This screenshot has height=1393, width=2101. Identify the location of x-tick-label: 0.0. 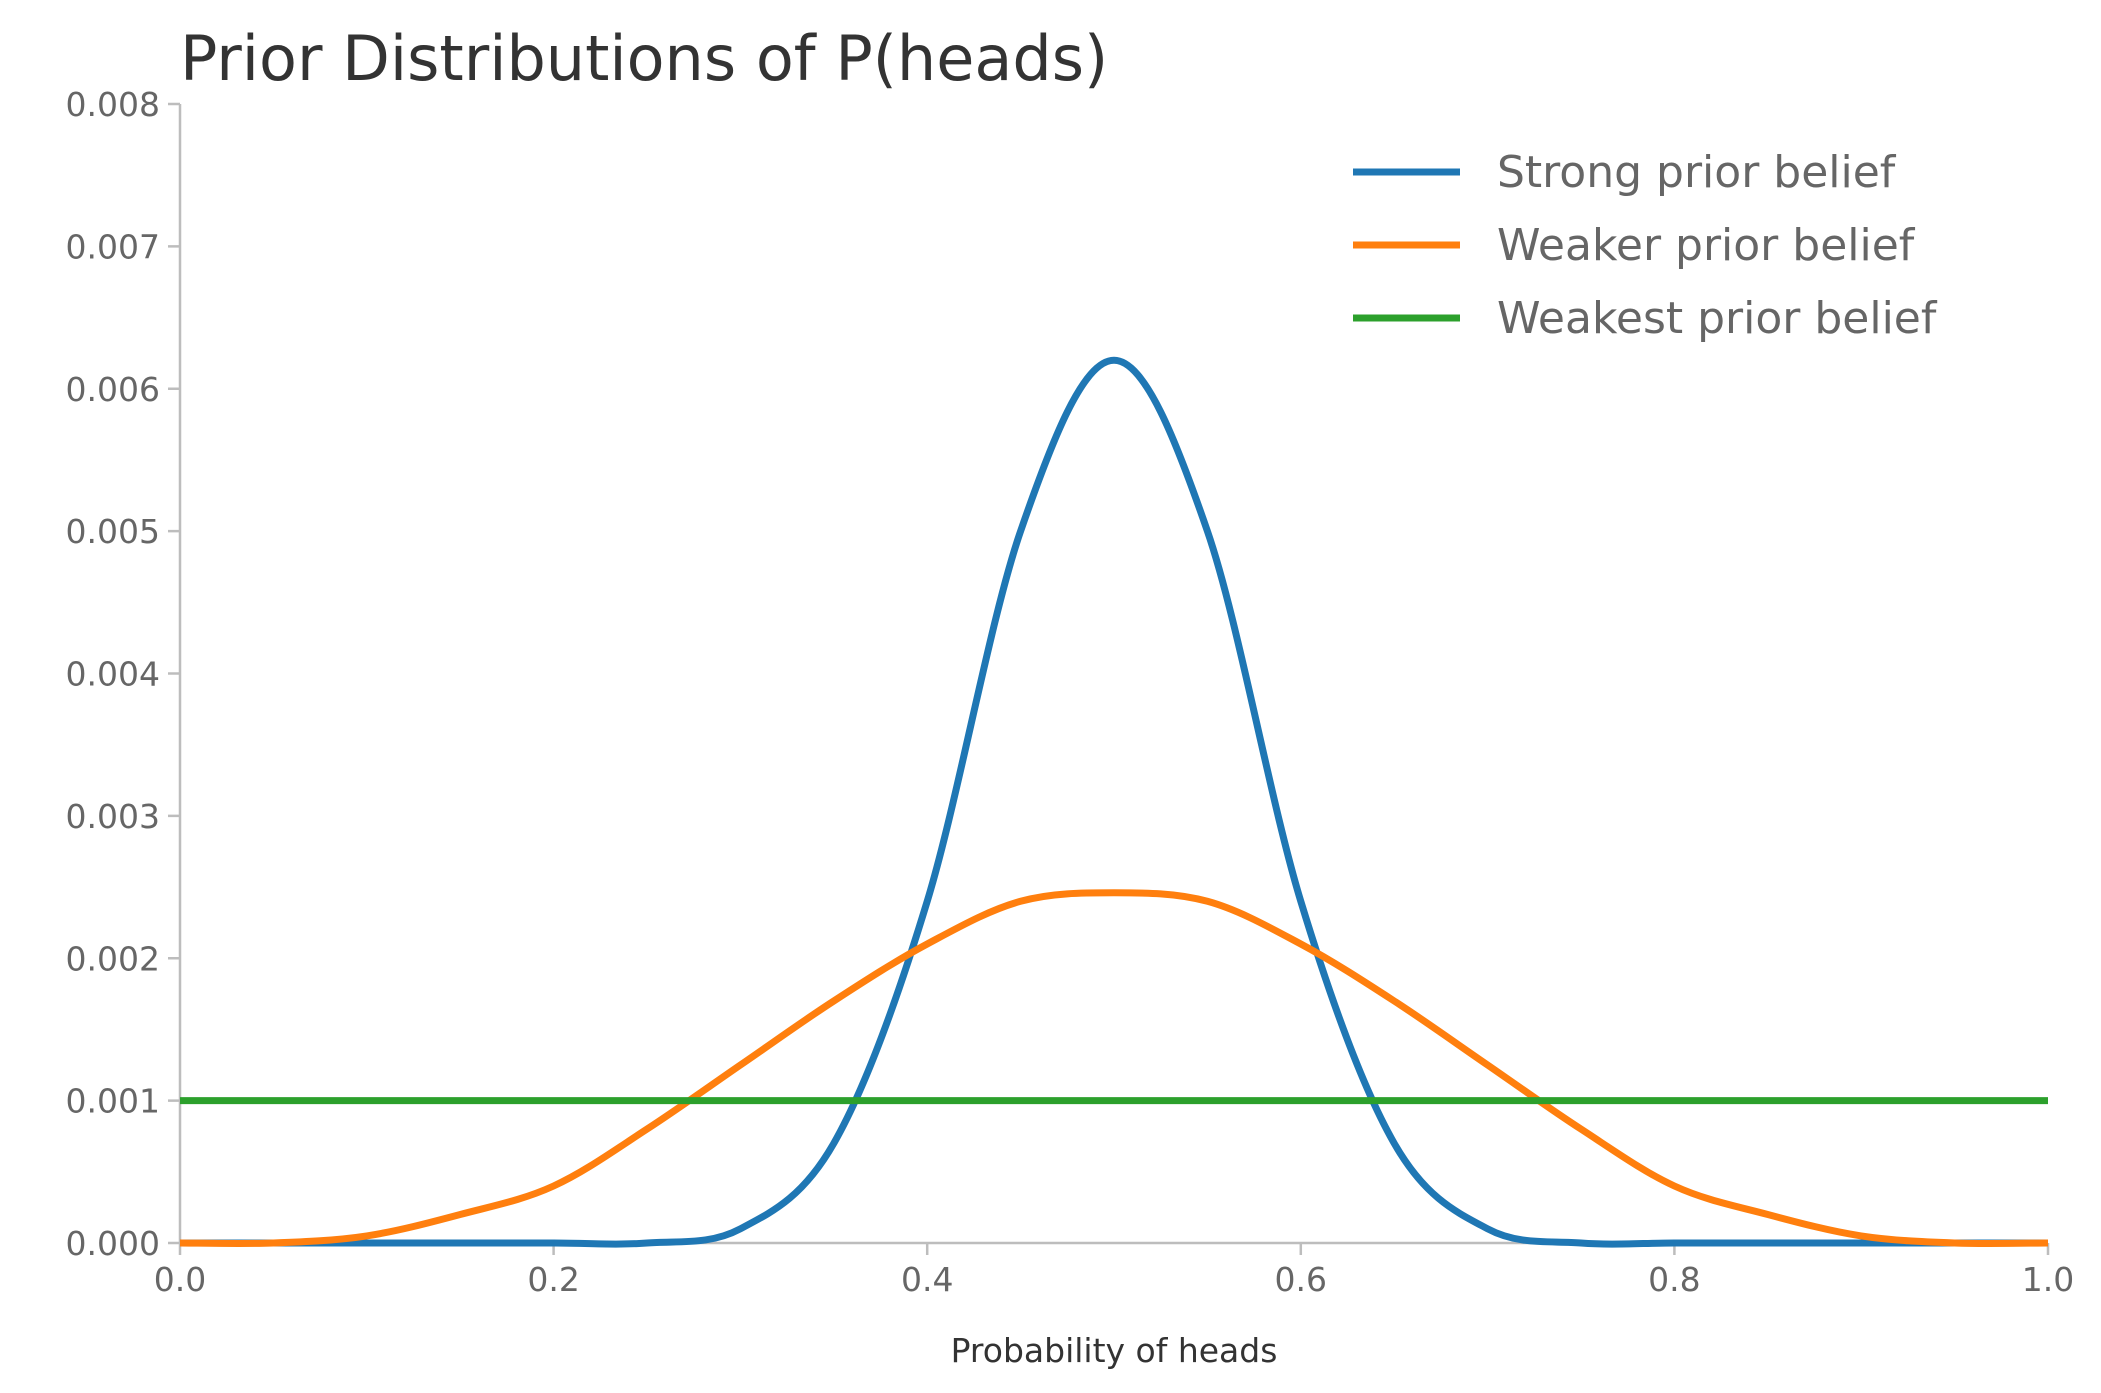
(180, 1279).